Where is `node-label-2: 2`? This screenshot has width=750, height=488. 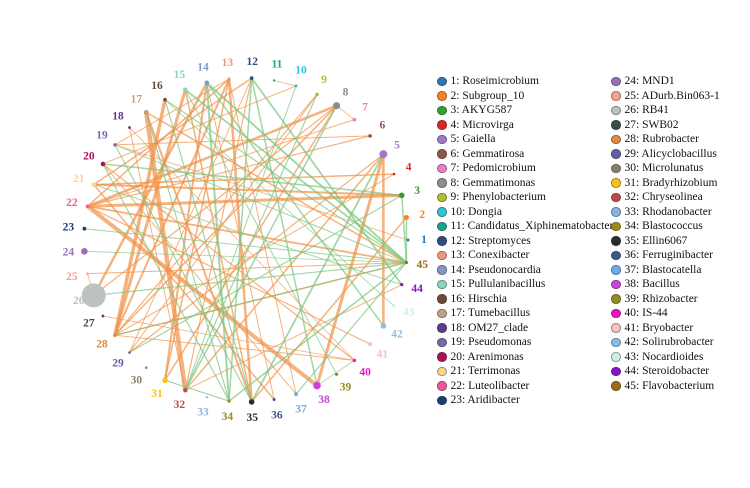 node-label-2: 2 is located at coordinates (422, 215).